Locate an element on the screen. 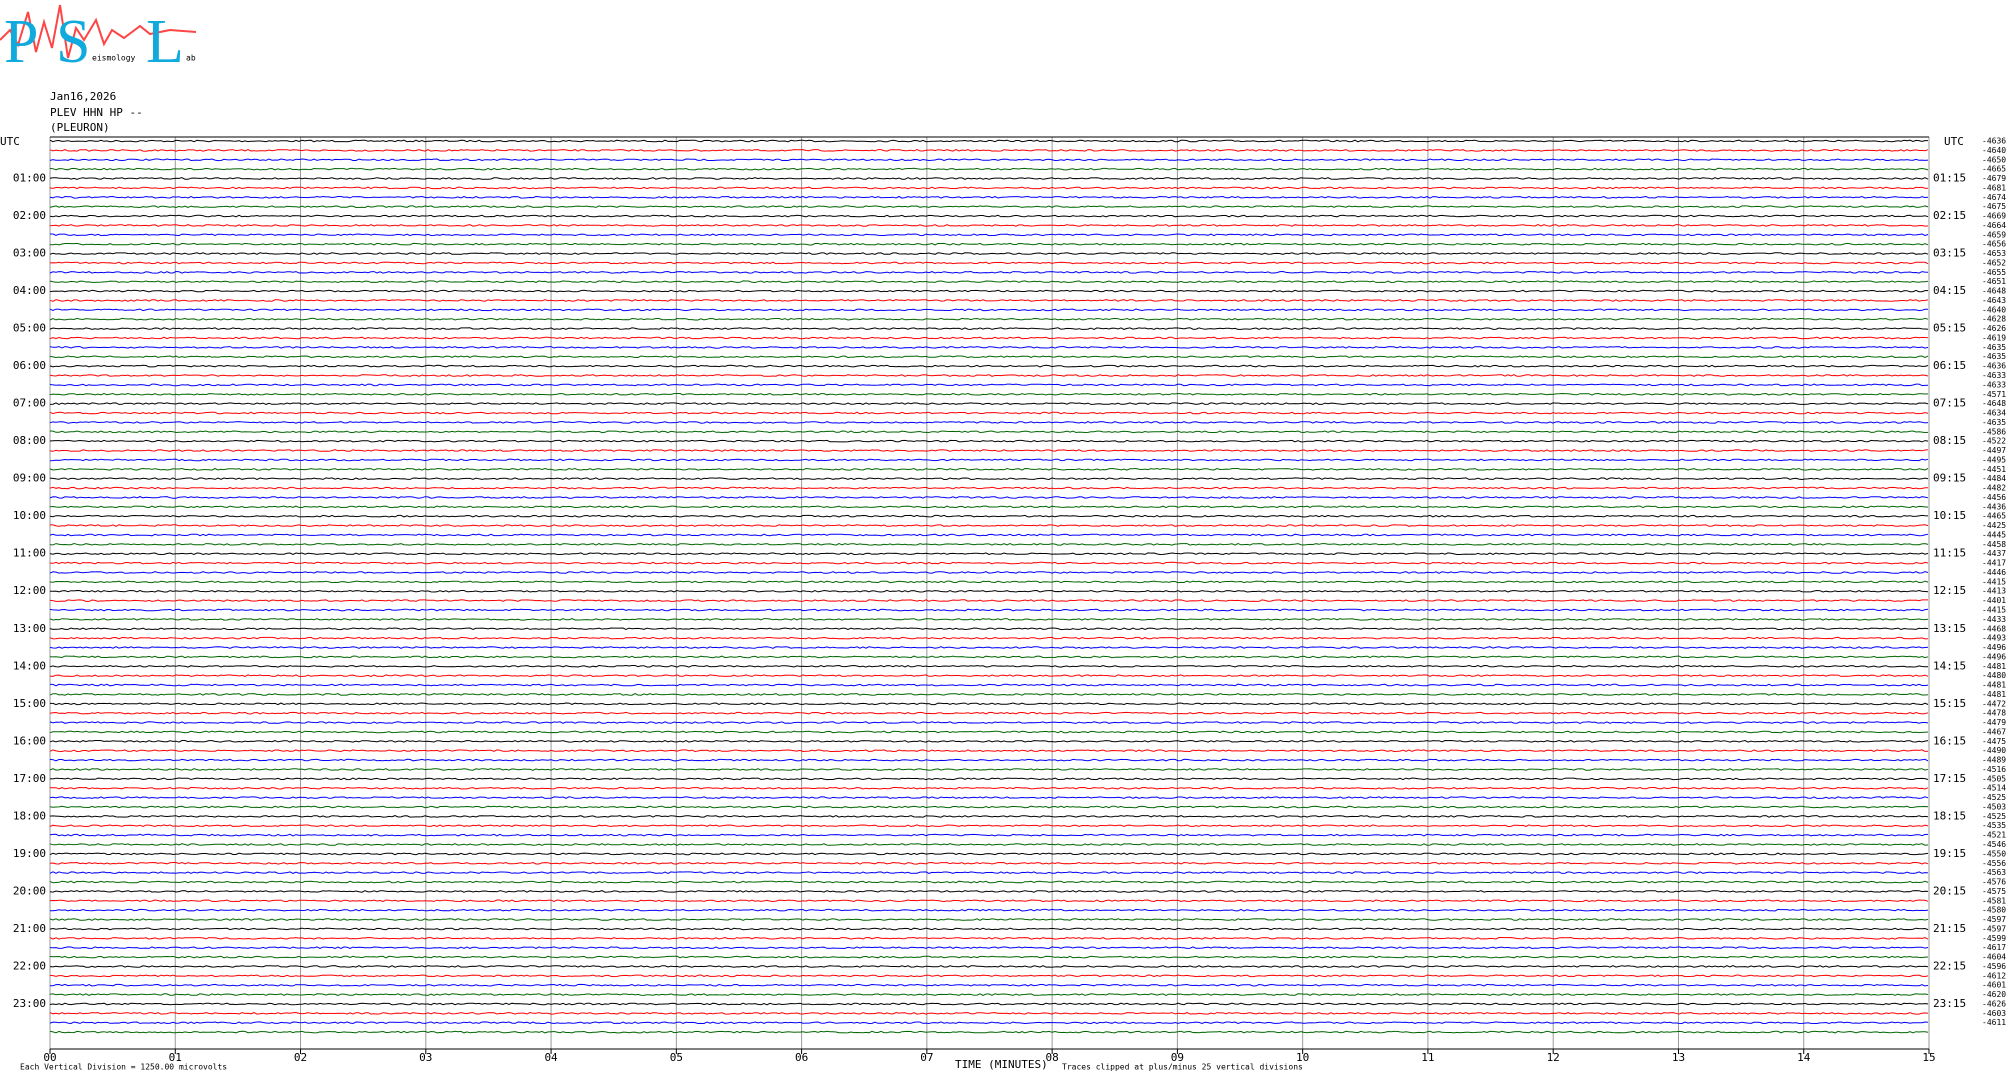 The width and height of the screenshot is (2010, 1080). row-offset: -4643 is located at coordinates (1994, 300).